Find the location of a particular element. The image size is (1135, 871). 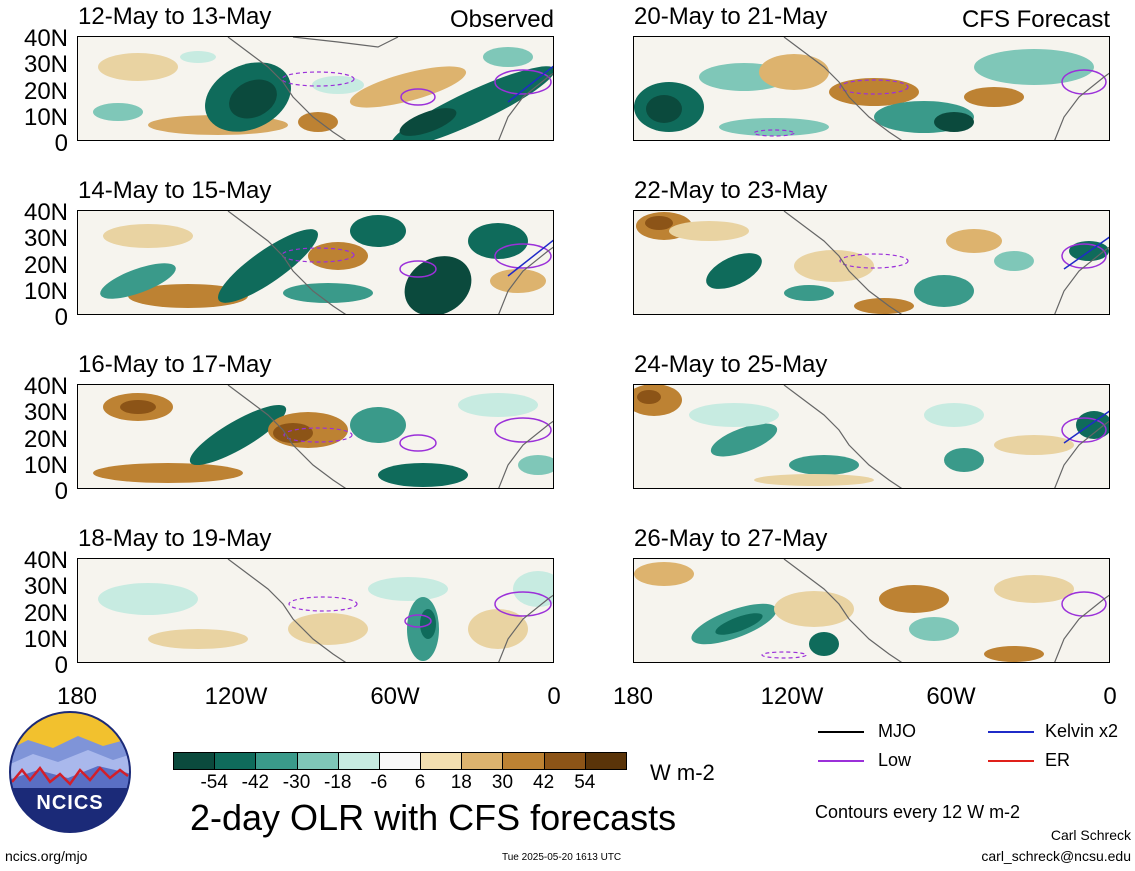

logo-text: NCICS is located at coordinates (70, 803).